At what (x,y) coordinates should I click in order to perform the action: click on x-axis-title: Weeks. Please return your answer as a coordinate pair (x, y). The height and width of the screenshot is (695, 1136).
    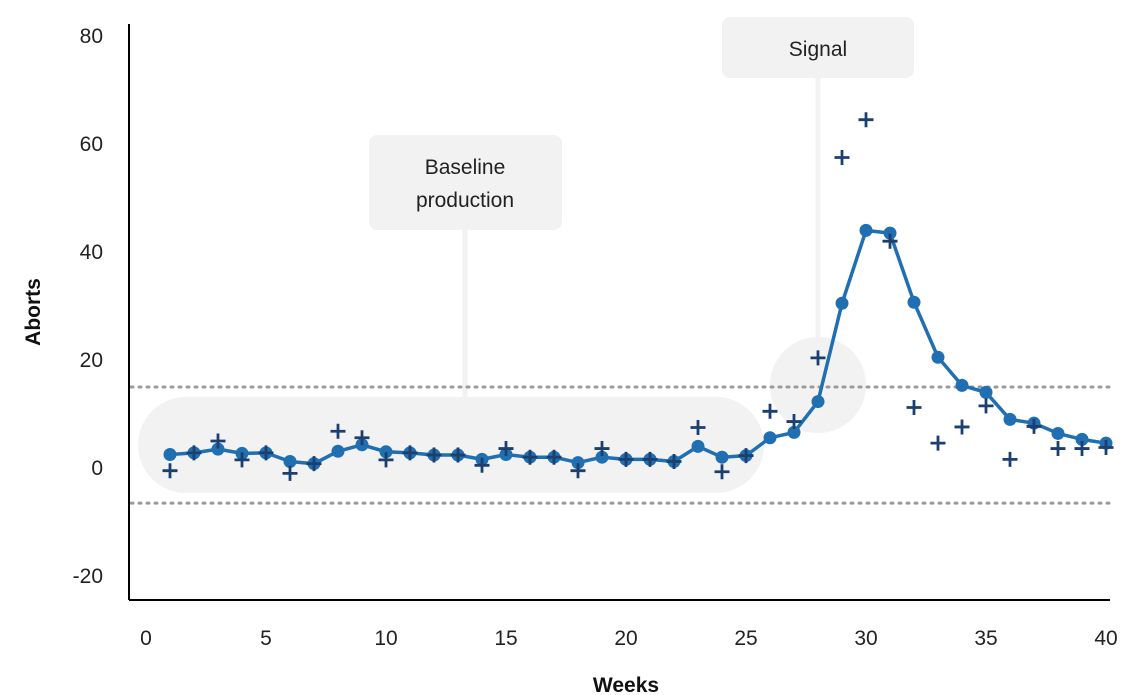
    Looking at the image, I should click on (626, 684).